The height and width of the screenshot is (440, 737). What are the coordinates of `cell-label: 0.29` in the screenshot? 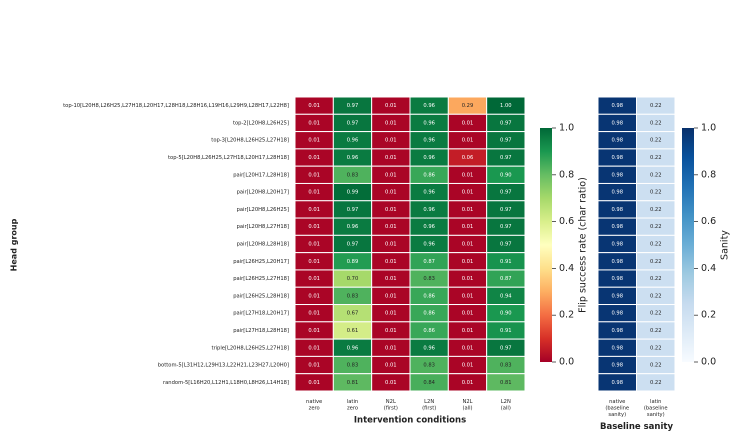 It's located at (468, 106).